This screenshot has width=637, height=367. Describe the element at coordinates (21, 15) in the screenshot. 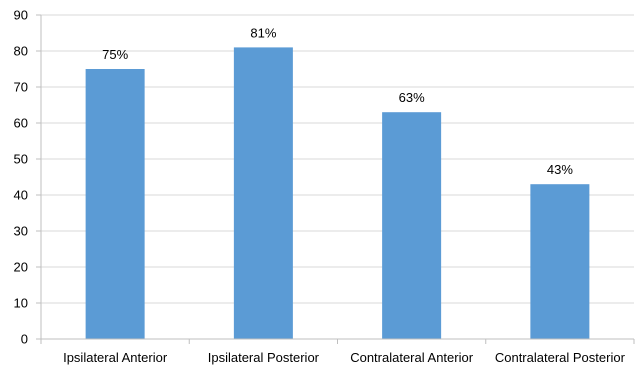

I see `y-tick-label: 90` at that location.